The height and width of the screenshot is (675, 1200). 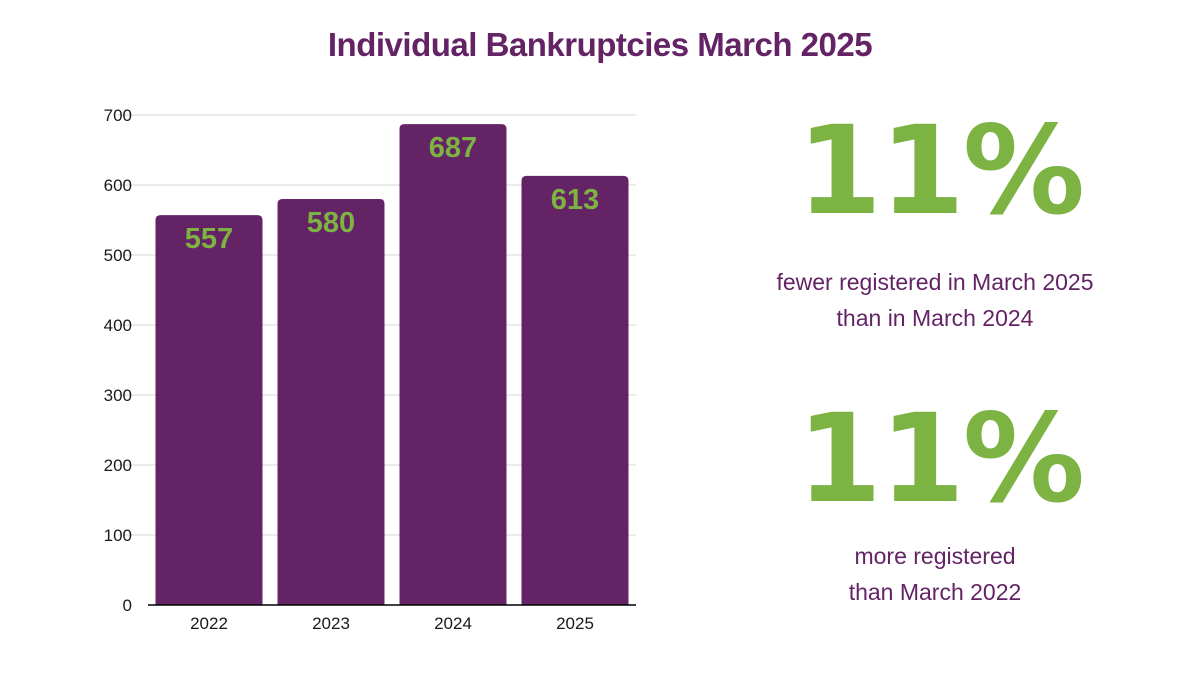 What do you see at coordinates (935, 592) in the screenshot?
I see `stat-description-2-line2: than March 2022` at bounding box center [935, 592].